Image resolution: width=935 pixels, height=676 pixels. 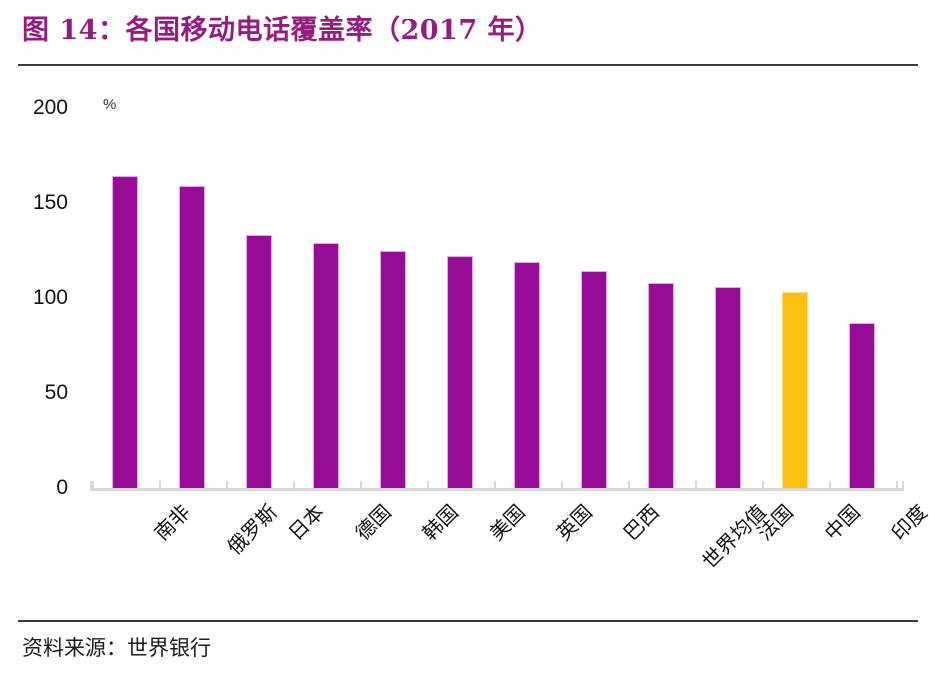 I want to click on x-axis-label-南非: 南非, so click(x=172, y=522).